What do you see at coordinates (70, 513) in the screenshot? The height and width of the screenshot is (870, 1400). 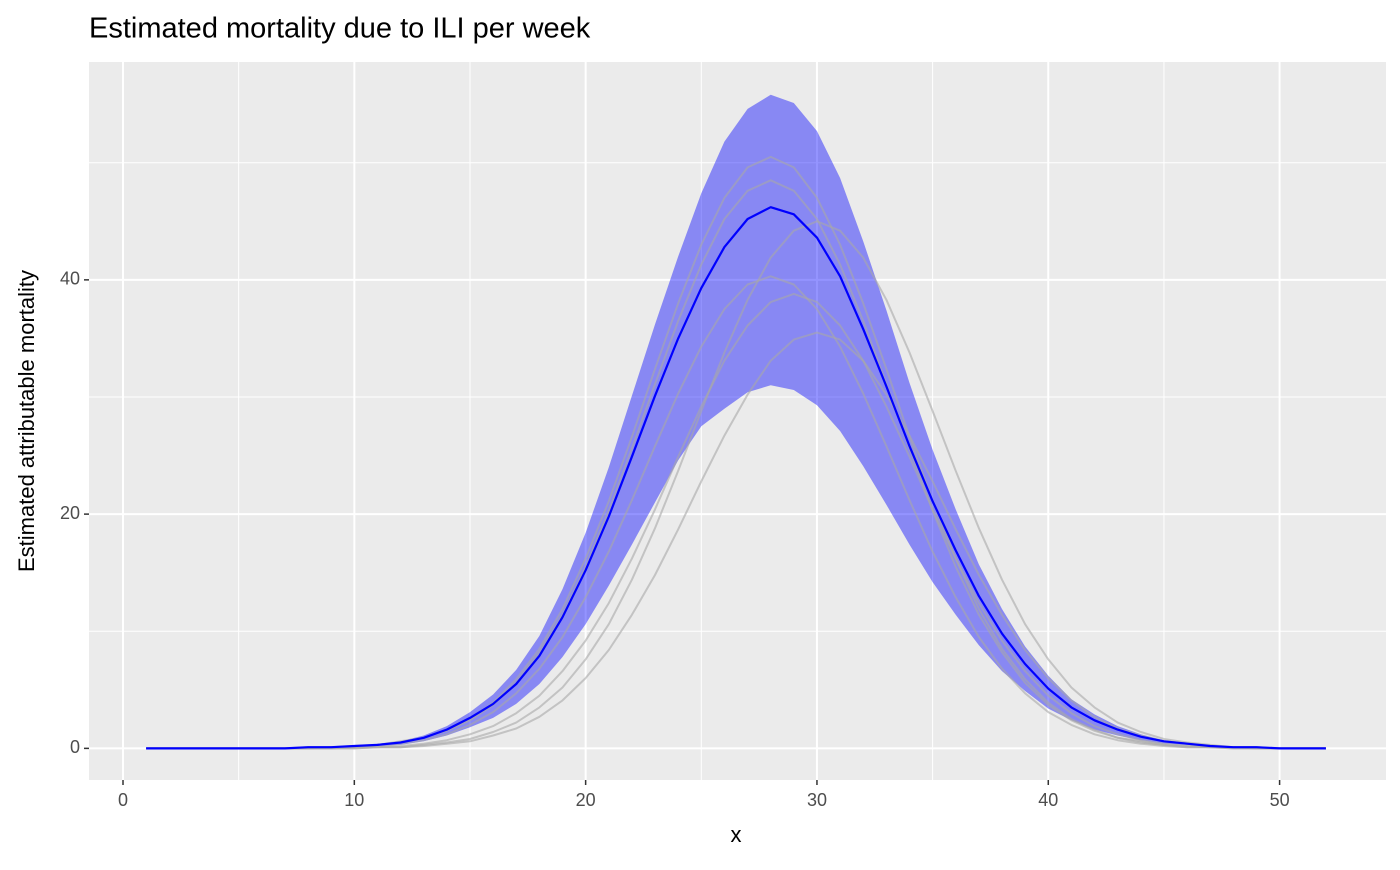 I see `y-tick-label: 20` at bounding box center [70, 513].